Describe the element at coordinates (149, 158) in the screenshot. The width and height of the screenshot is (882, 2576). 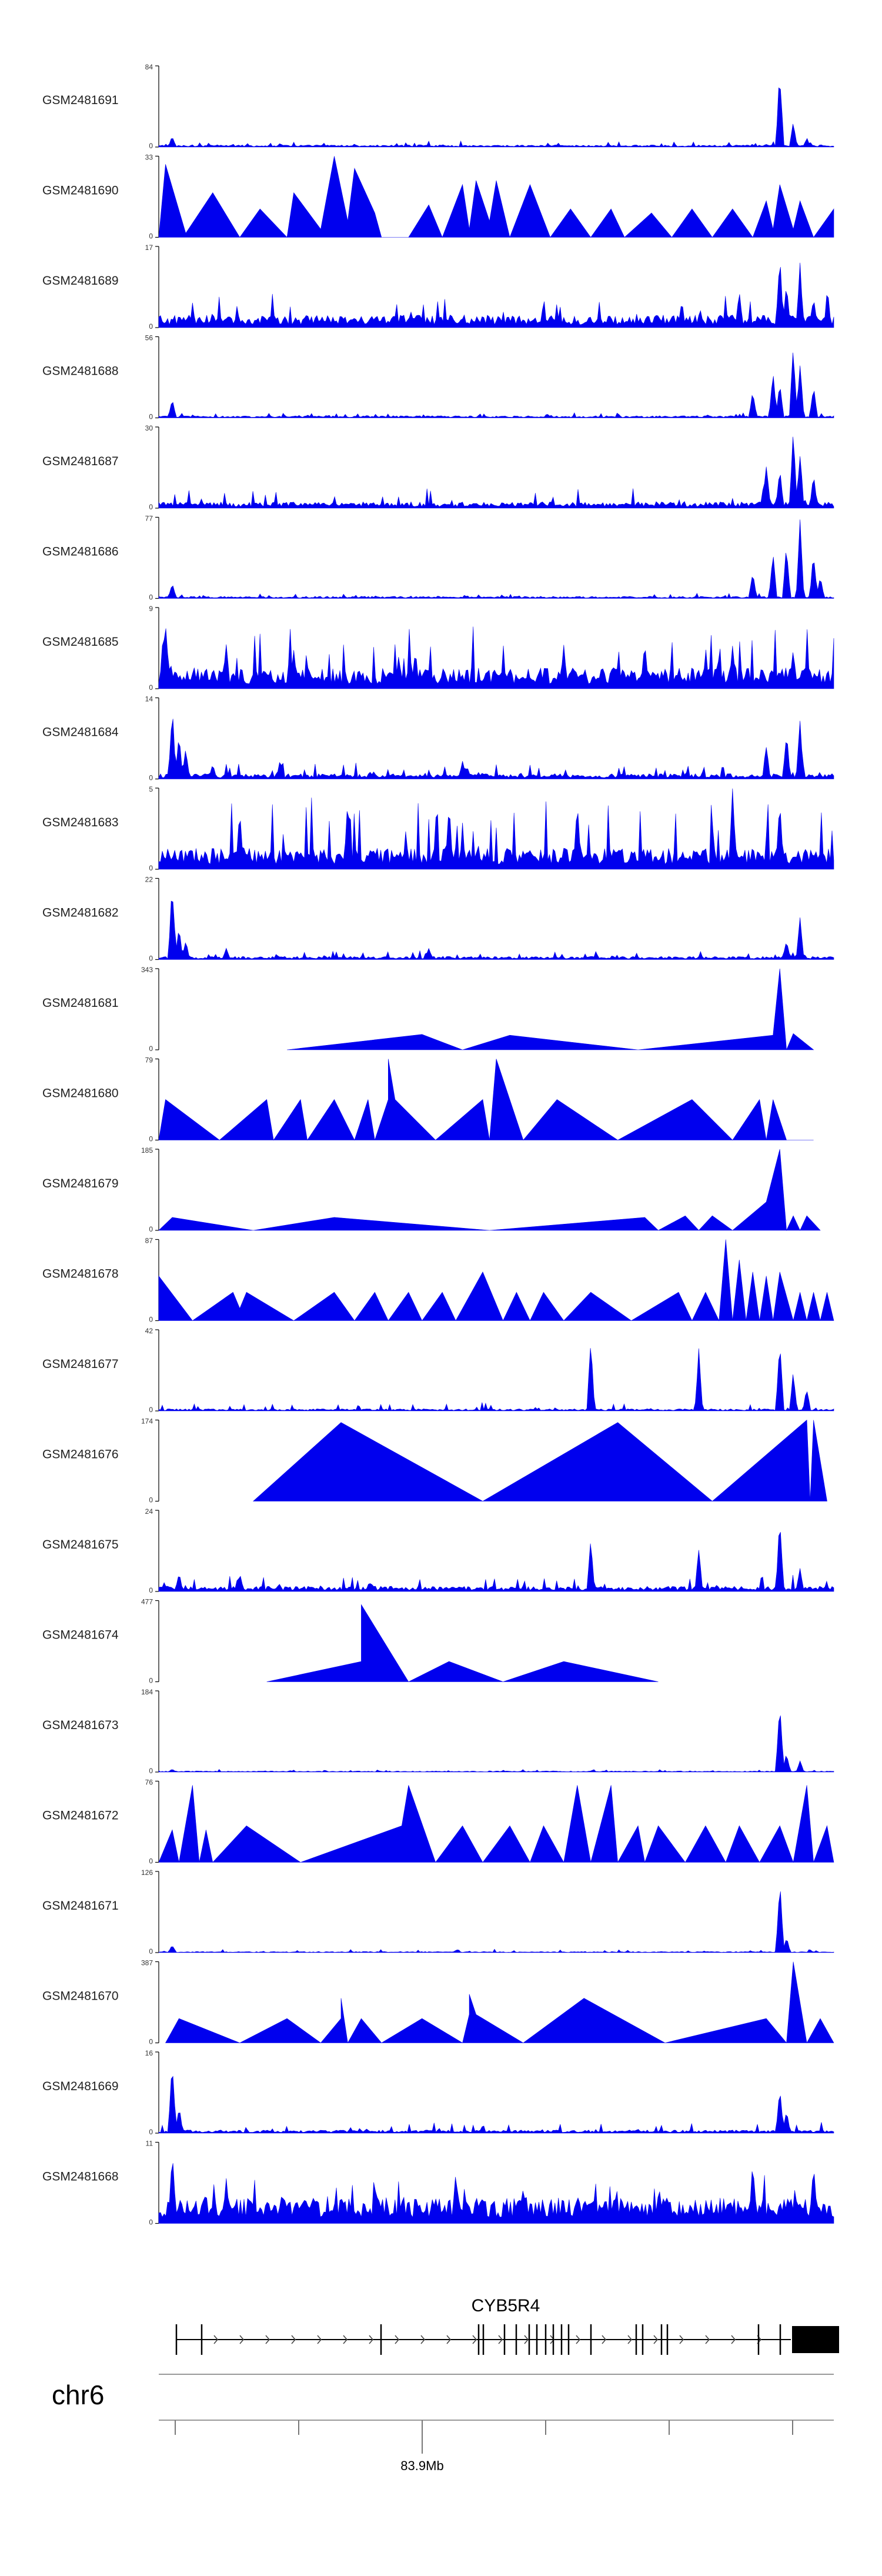
I see `track-ymax-label: 33` at that location.